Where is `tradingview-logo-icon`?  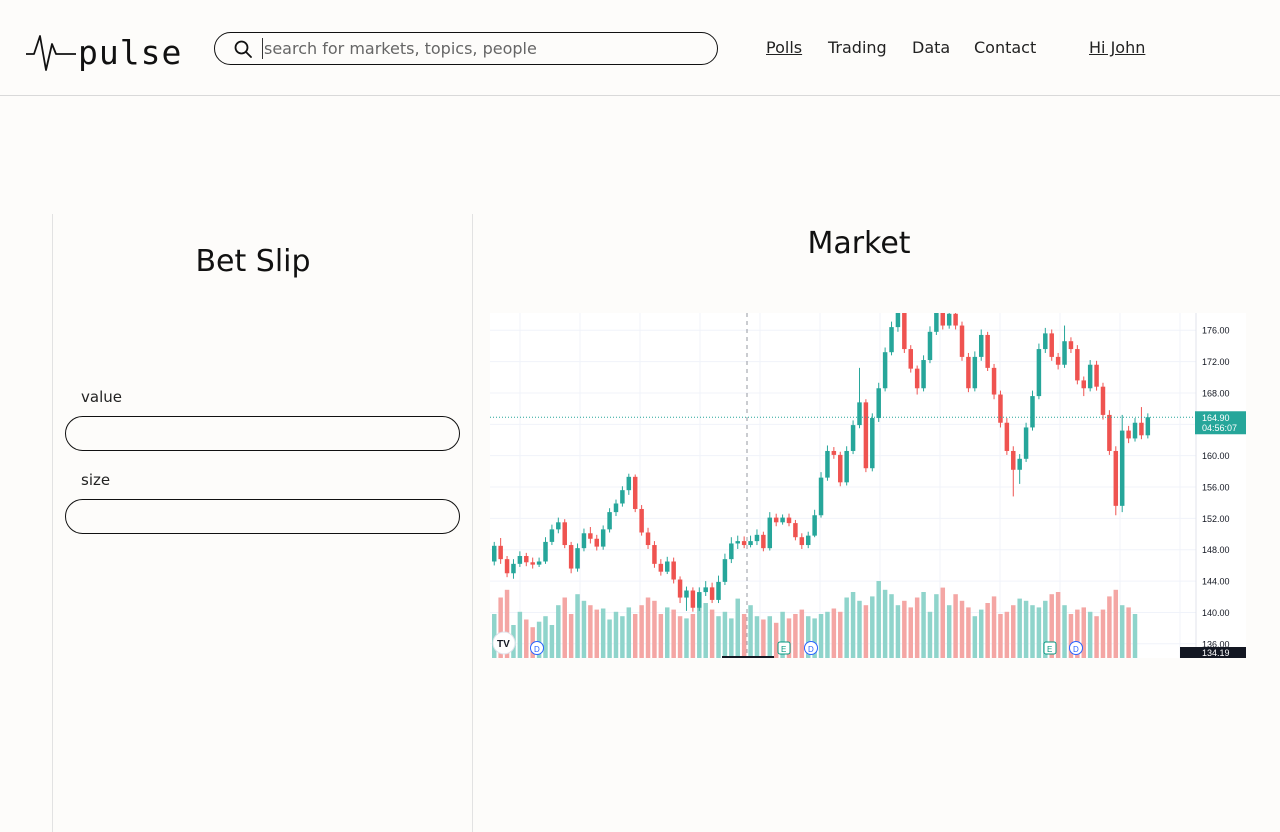 tradingview-logo-icon is located at coordinates (504, 643).